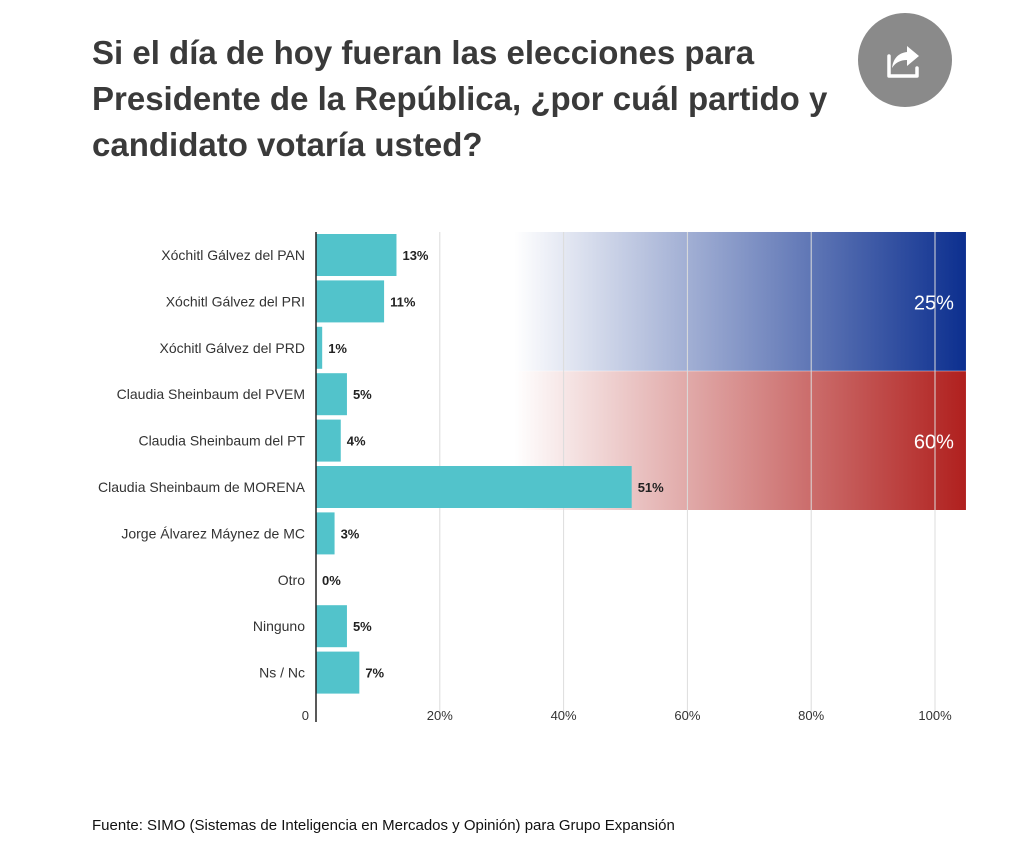  What do you see at coordinates (235, 301) in the screenshot?
I see `category-label: Xóchitl Gálvez del PRI` at bounding box center [235, 301].